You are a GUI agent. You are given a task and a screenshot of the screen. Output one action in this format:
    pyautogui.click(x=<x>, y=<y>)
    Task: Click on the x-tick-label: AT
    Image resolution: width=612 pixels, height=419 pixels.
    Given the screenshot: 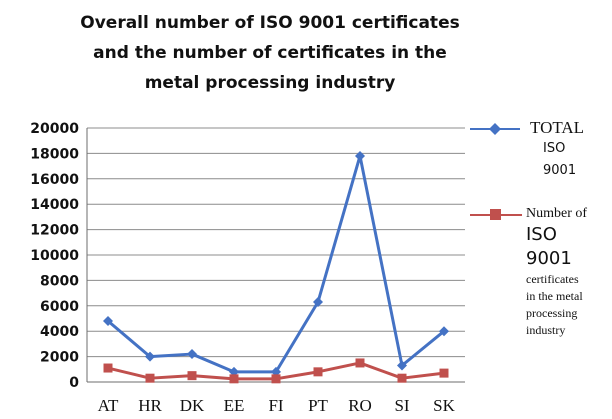 What is the action you would take?
    pyautogui.click(x=108, y=405)
    